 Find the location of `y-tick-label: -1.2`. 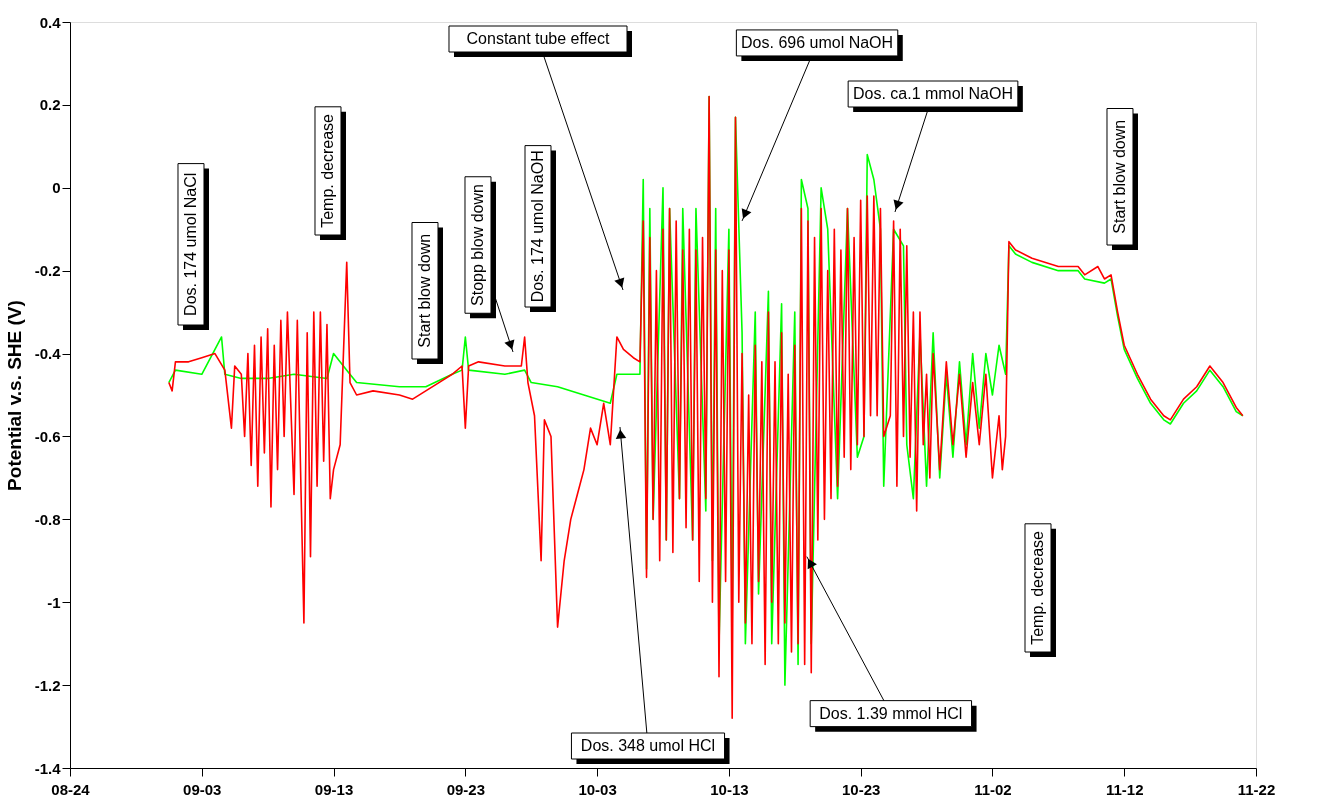

y-tick-label: -1.2 is located at coordinates (47, 685).